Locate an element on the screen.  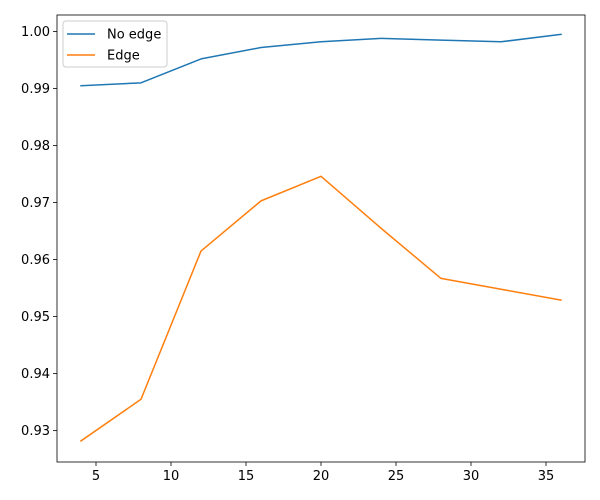
y-tick-label: 1.00 is located at coordinates (35, 32).